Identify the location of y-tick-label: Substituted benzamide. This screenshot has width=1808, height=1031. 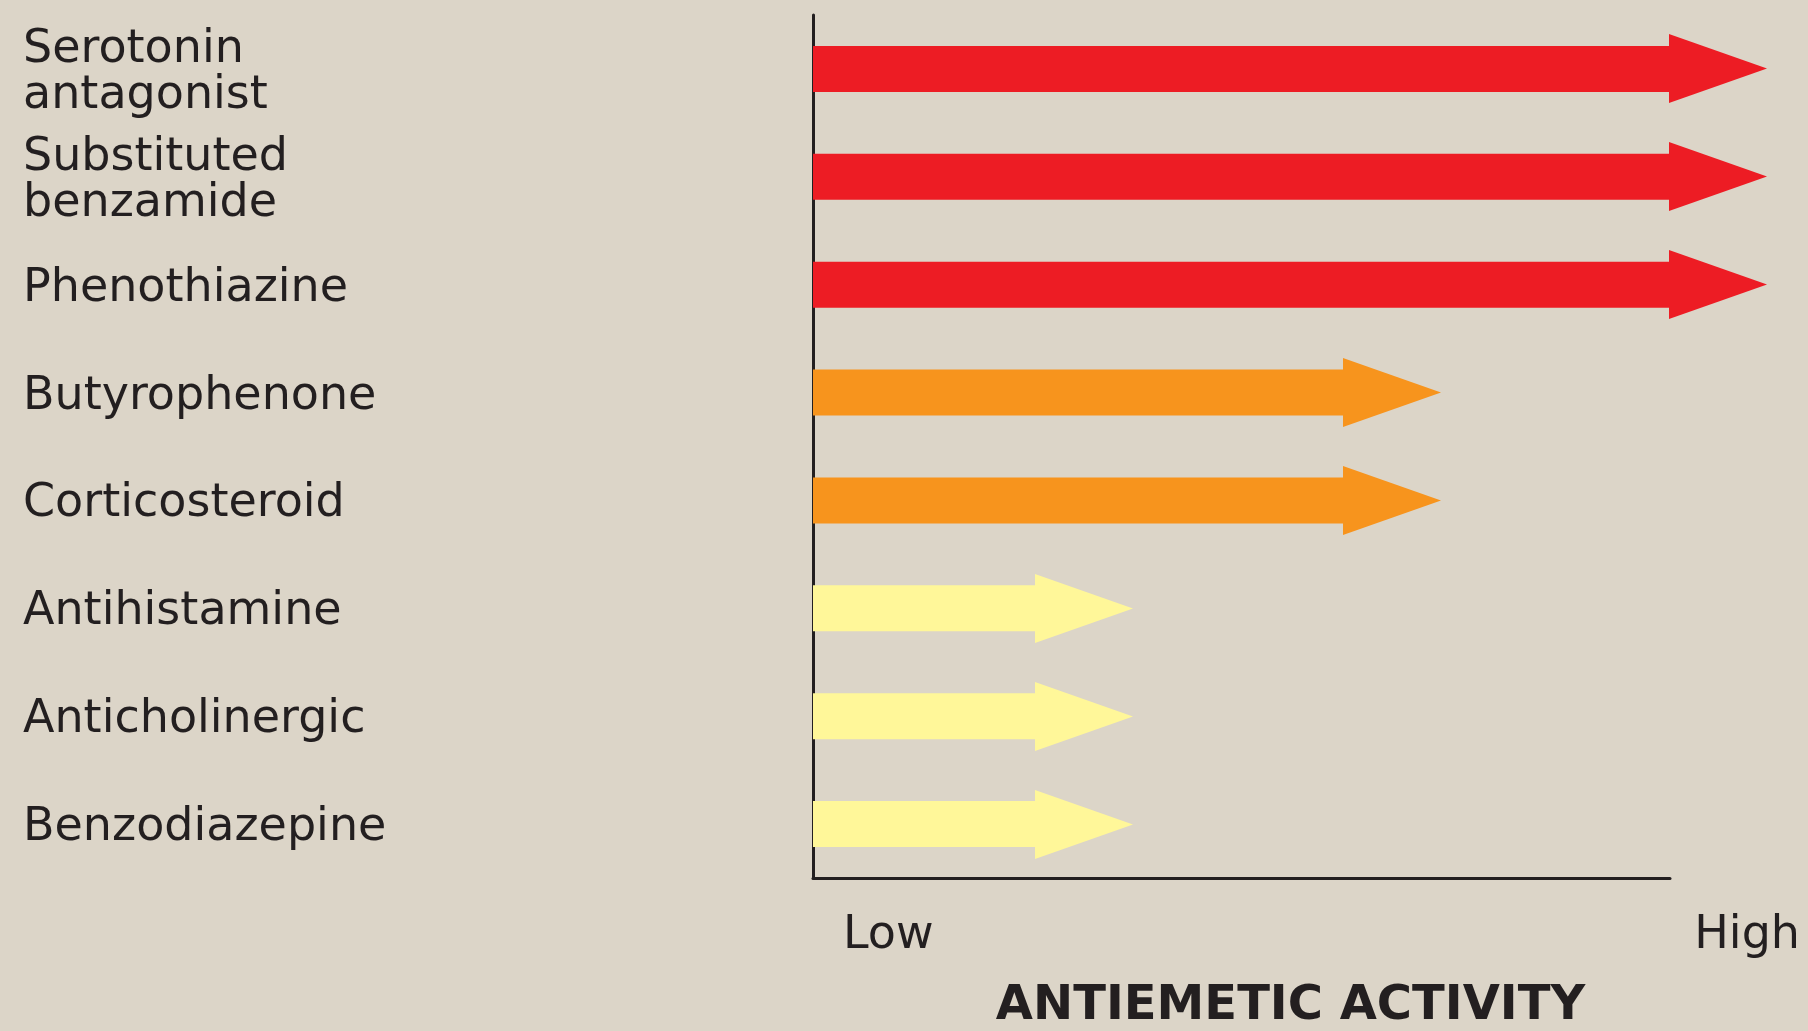
(163, 176).